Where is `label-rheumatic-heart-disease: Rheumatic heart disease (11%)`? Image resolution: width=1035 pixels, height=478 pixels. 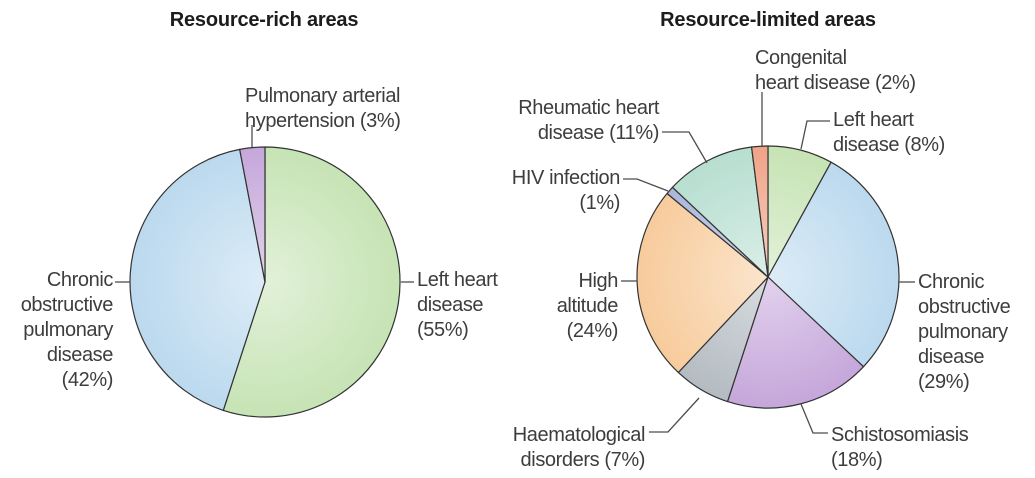
label-rheumatic-heart-disease: Rheumatic heart disease (11%) is located at coordinates (588, 121).